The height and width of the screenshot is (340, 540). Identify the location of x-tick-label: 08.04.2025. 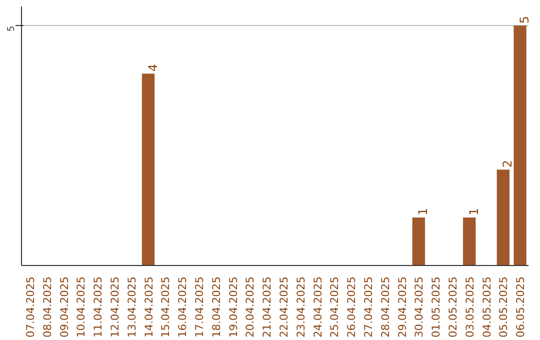
(47, 307).